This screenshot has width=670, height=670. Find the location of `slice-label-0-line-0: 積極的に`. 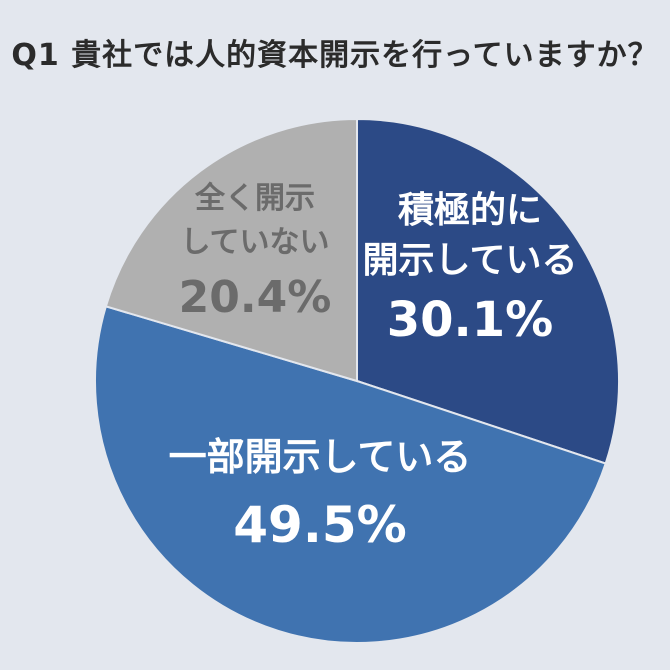

slice-label-0-line-0: 積極的に is located at coordinates (470, 210).